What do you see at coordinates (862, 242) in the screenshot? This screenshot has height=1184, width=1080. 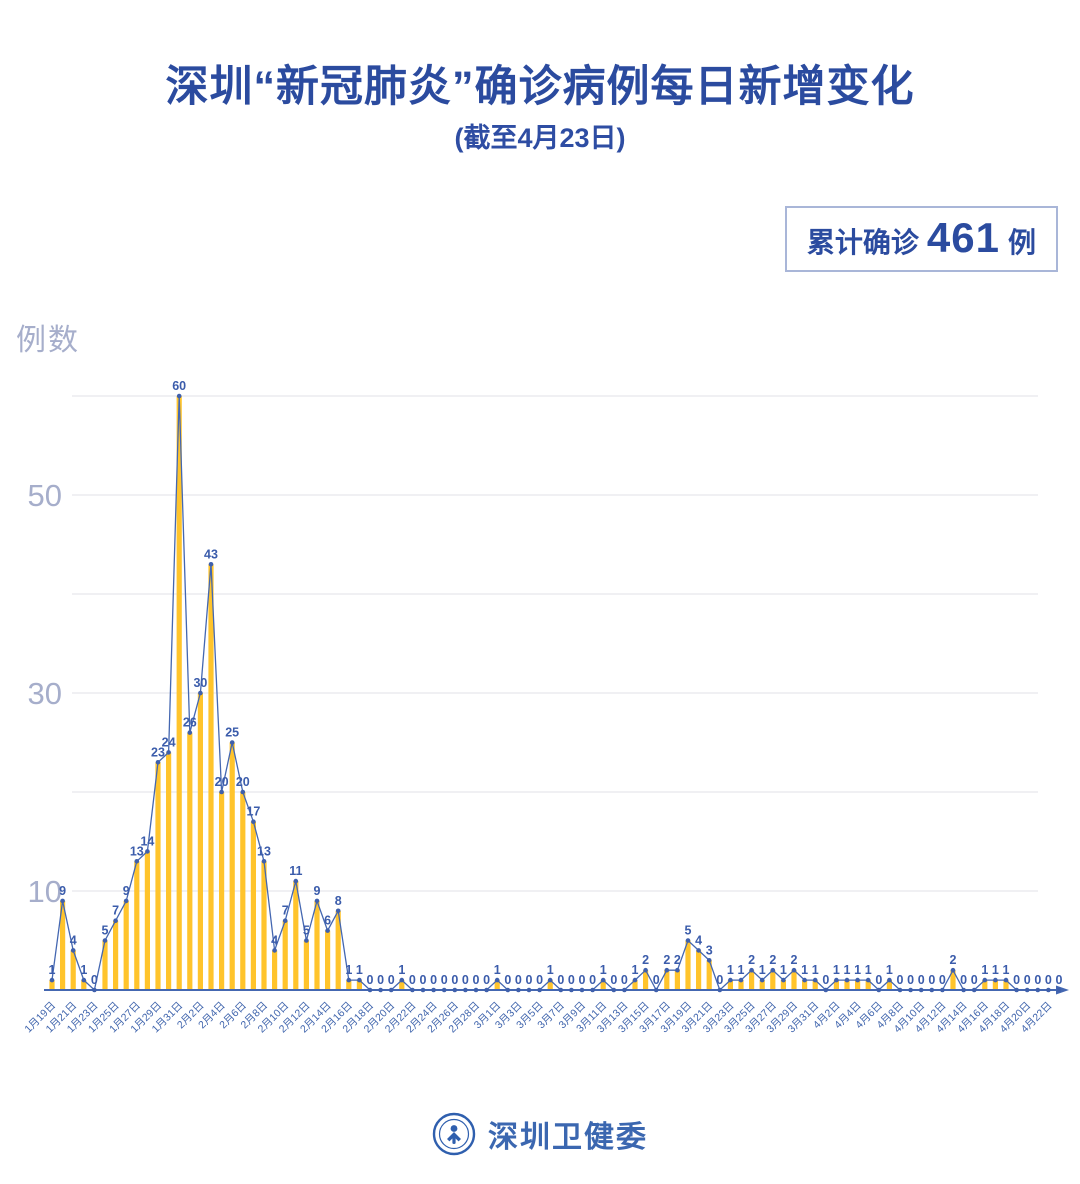 I see `badge-label: 累计确诊` at bounding box center [862, 242].